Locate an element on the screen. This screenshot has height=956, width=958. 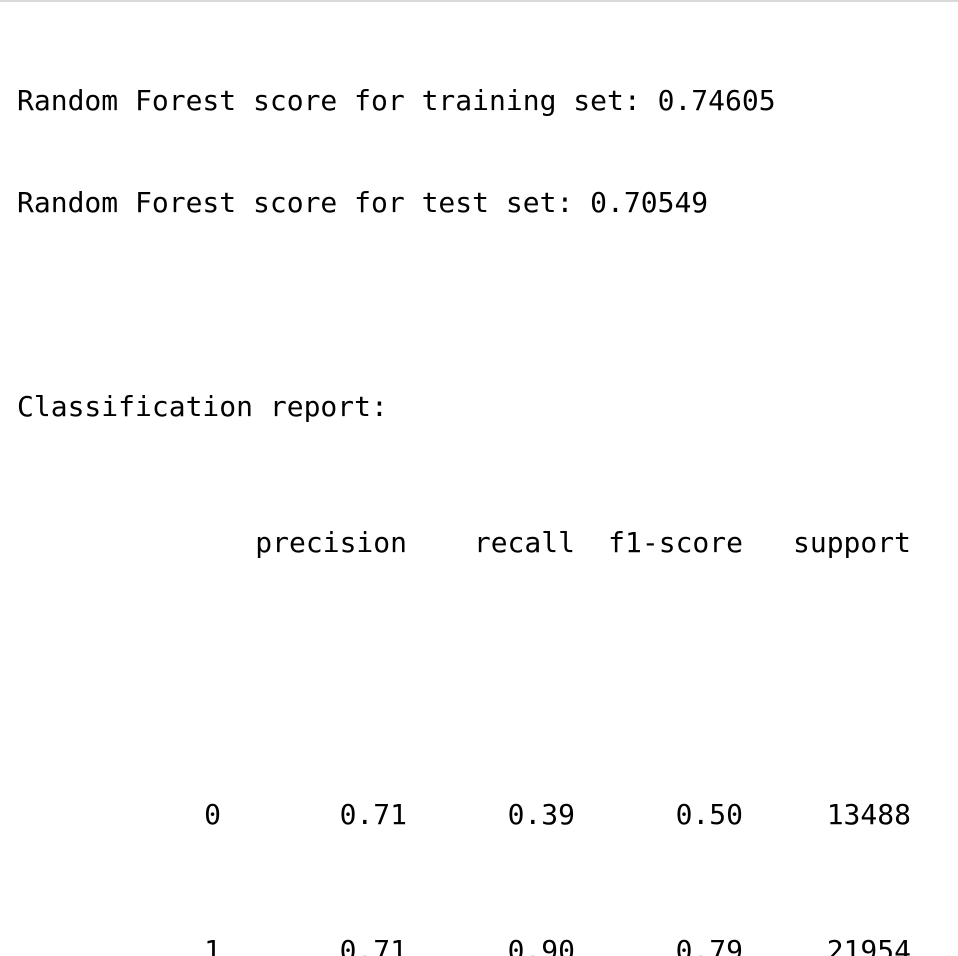
row-f1-score: 0.79 is located at coordinates (709, 945).